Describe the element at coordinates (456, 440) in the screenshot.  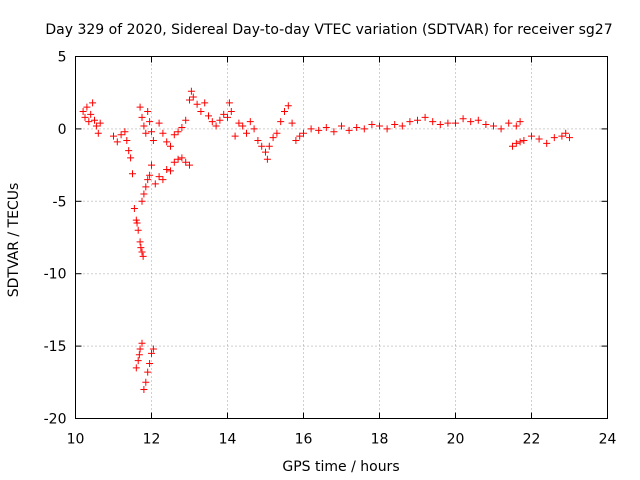
I see `x-tick-label: 20` at that location.